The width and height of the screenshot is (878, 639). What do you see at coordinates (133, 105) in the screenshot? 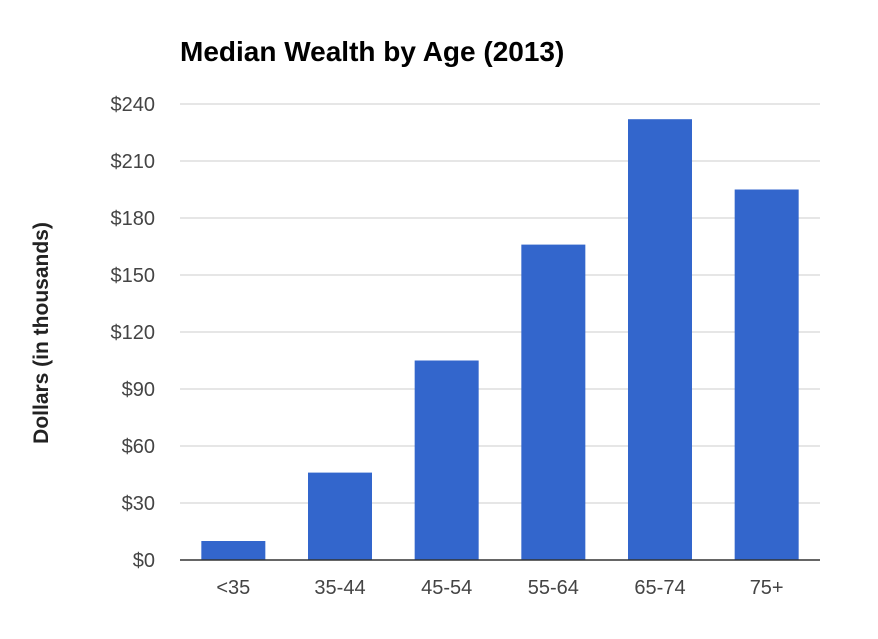
I see `y-tick-label: $240` at bounding box center [133, 105].